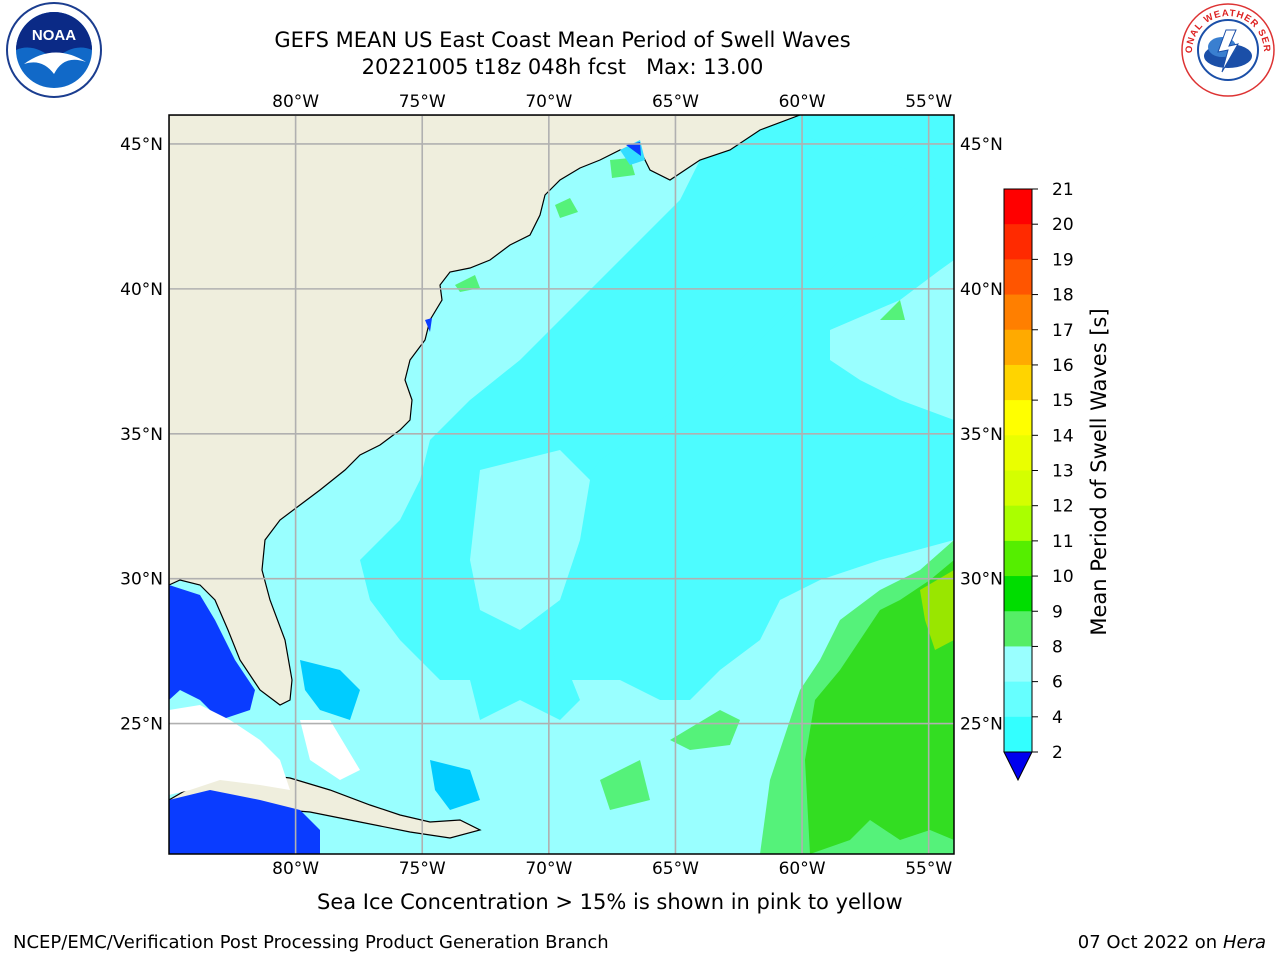 The height and width of the screenshot is (960, 1280). What do you see at coordinates (1063, 260) in the screenshot?
I see `colorbar-tick-label: 19` at bounding box center [1063, 260].